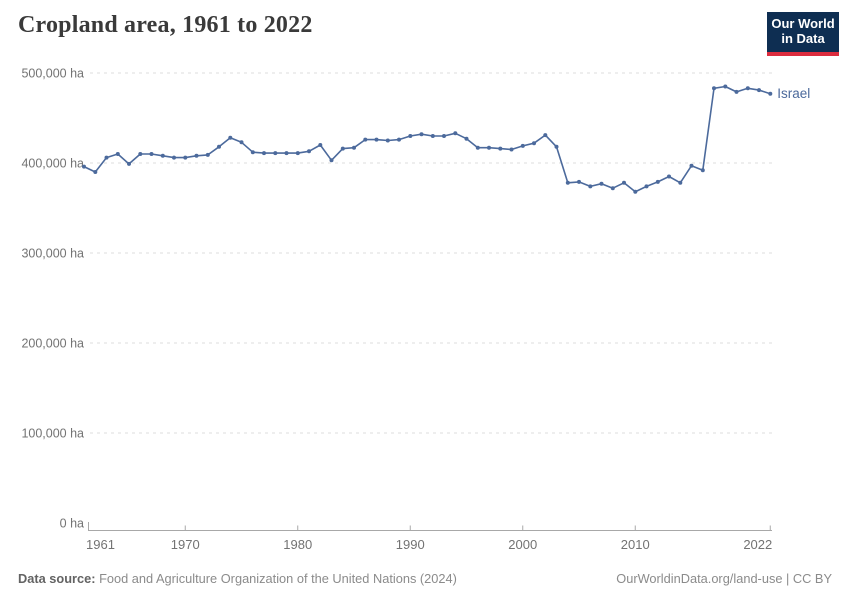 The height and width of the screenshot is (600, 850). What do you see at coordinates (52, 164) in the screenshot?
I see `y-axis-tick-label: 400,000 ha` at bounding box center [52, 164].